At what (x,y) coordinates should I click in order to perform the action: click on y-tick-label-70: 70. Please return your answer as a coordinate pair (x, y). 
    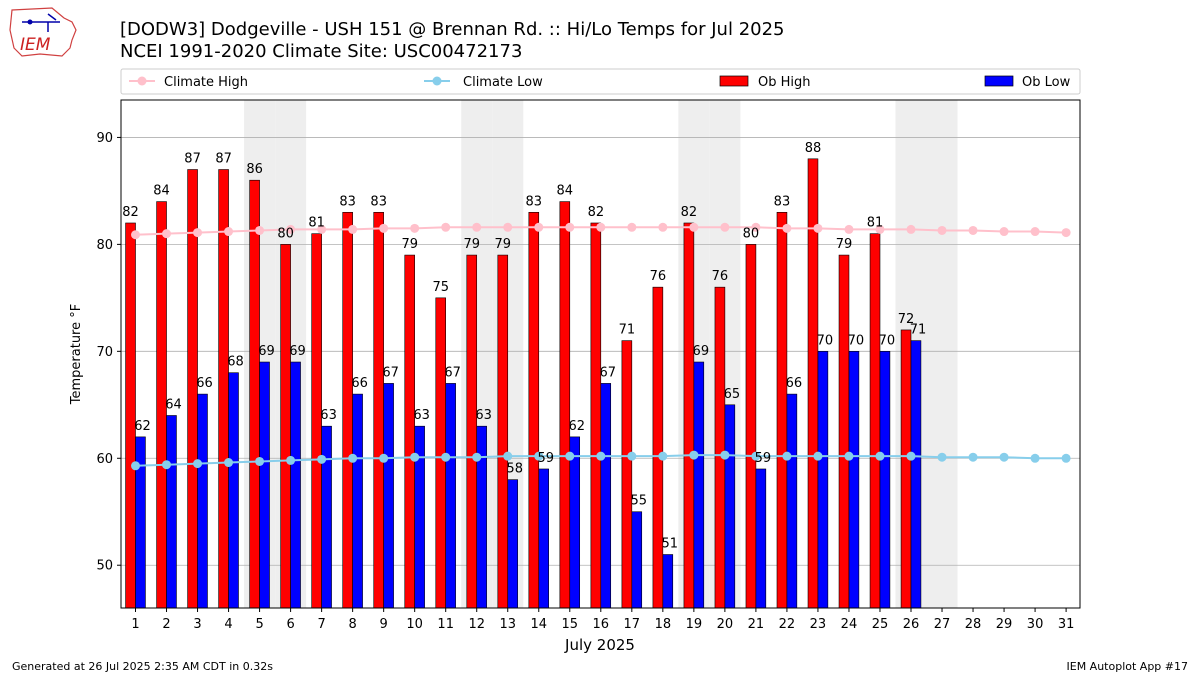
    Looking at the image, I should click on (104, 352).